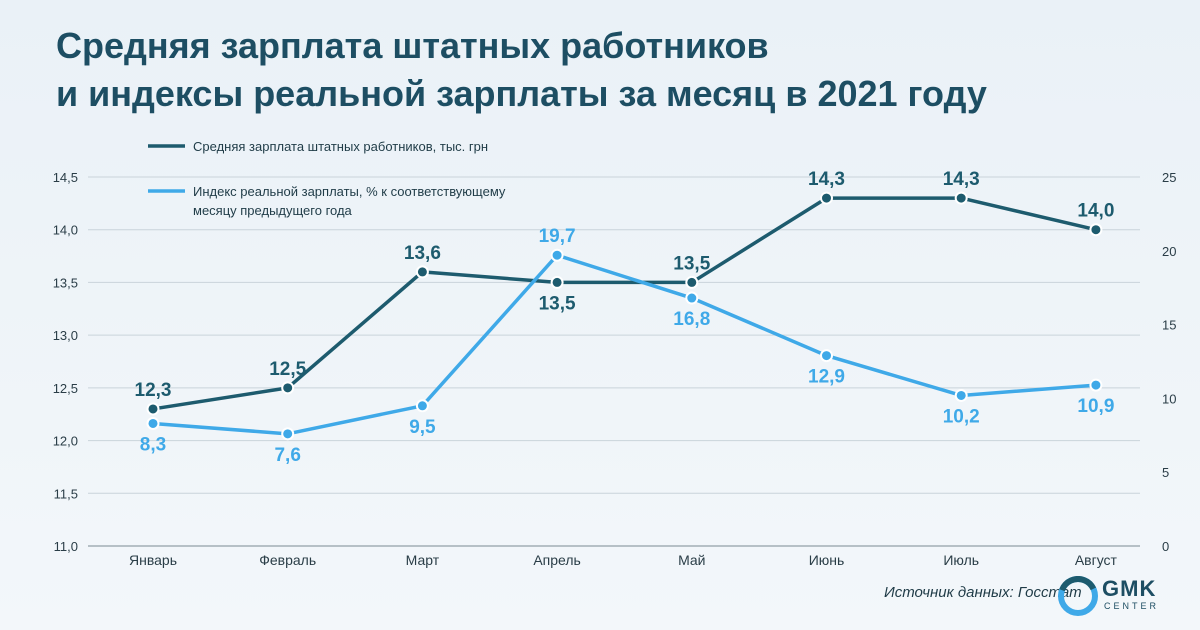 The width and height of the screenshot is (1200, 630). Describe the element at coordinates (287, 369) in the screenshot. I see `data-label: 12,5` at that location.